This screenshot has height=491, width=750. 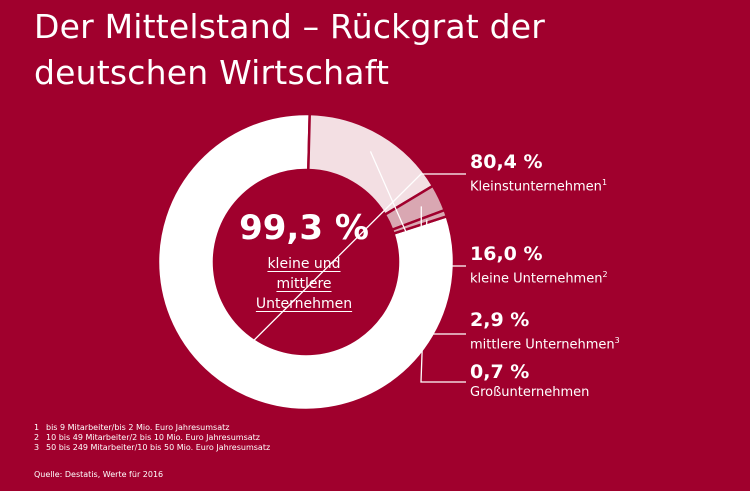 I want to click on legend-value: 16,0 %, so click(x=506, y=254).